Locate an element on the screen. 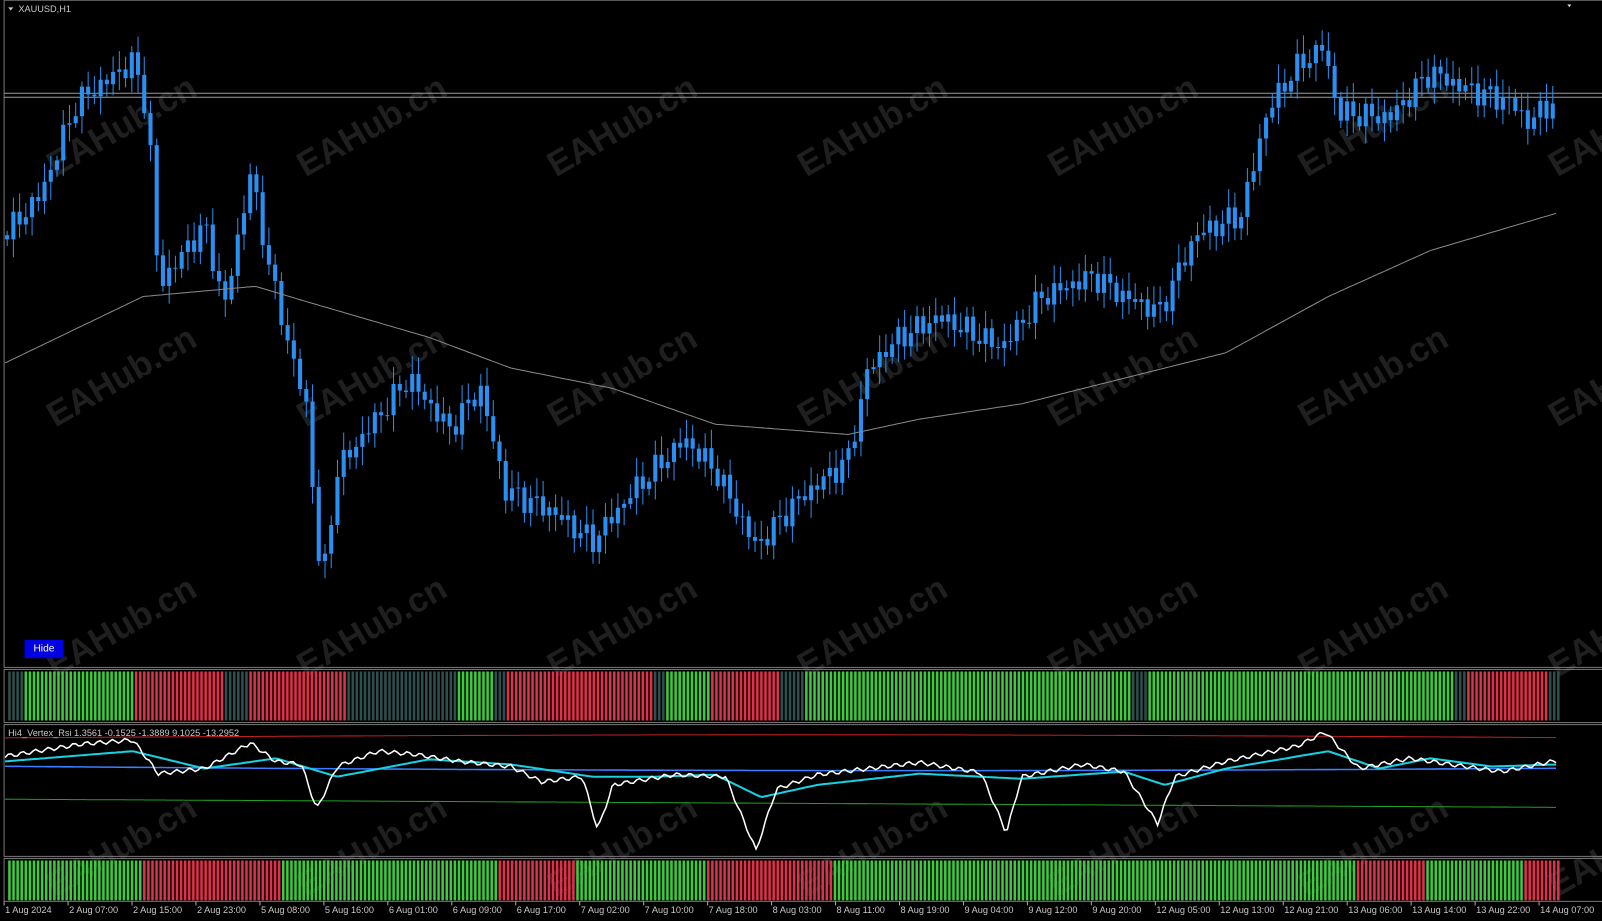 This screenshot has height=921, width=1602. hide-button-bg is located at coordinates (44, 649).